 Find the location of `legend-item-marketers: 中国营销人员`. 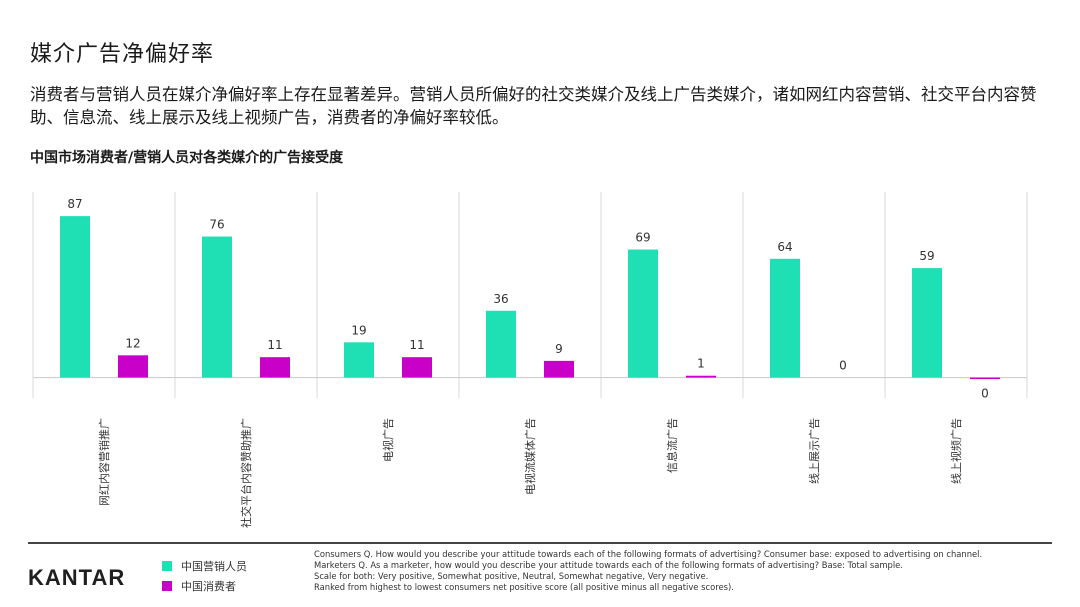

legend-item-marketers: 中国营销人员 is located at coordinates (204, 566).